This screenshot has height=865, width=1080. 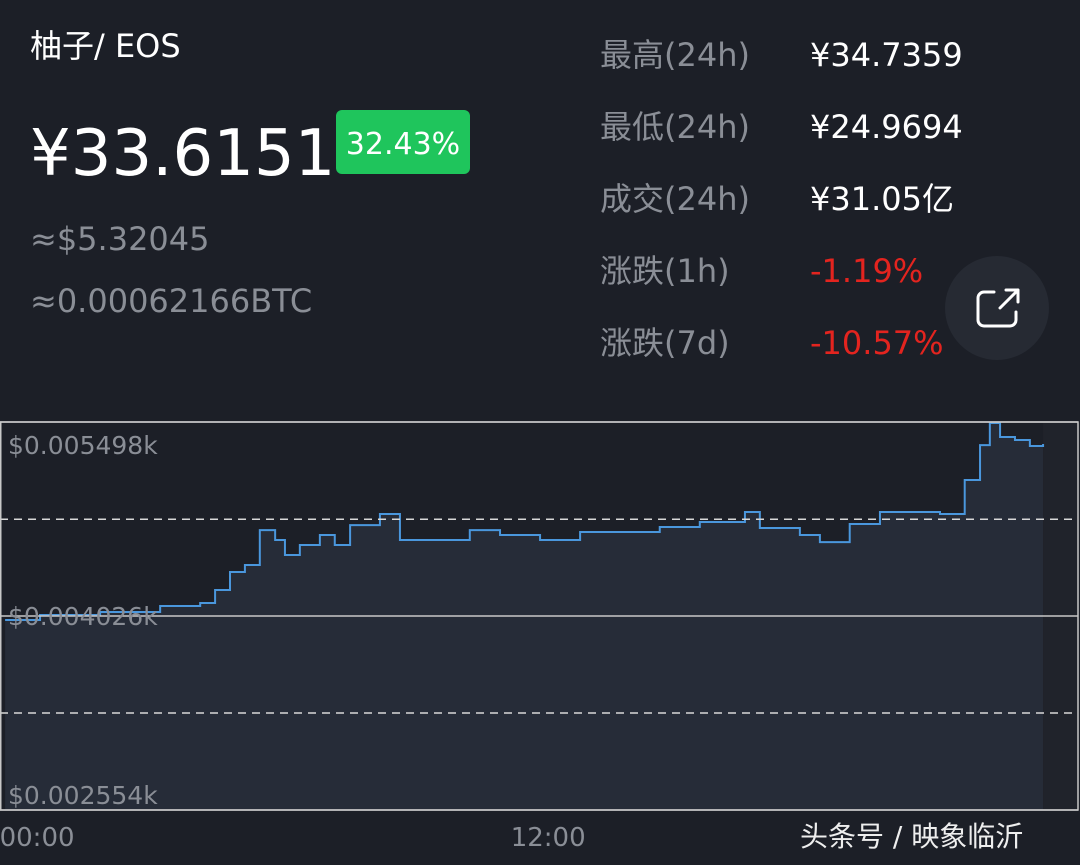 What do you see at coordinates (675, 199) in the screenshot?
I see `stat-label: 成交(24h)` at bounding box center [675, 199].